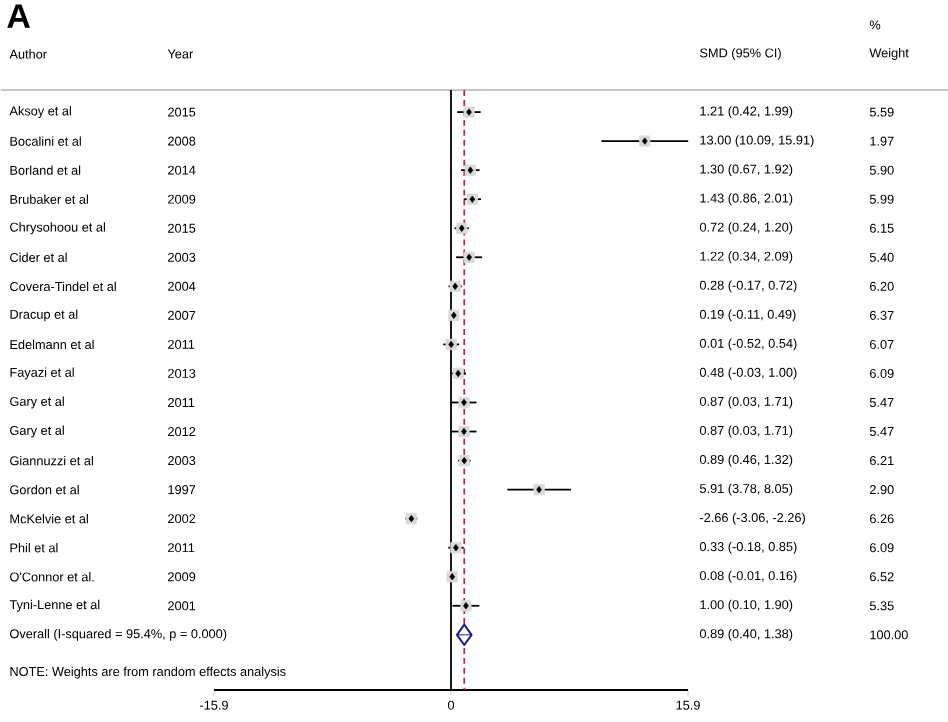 This screenshot has height=722, width=948. I want to click on point, so click(464, 634).